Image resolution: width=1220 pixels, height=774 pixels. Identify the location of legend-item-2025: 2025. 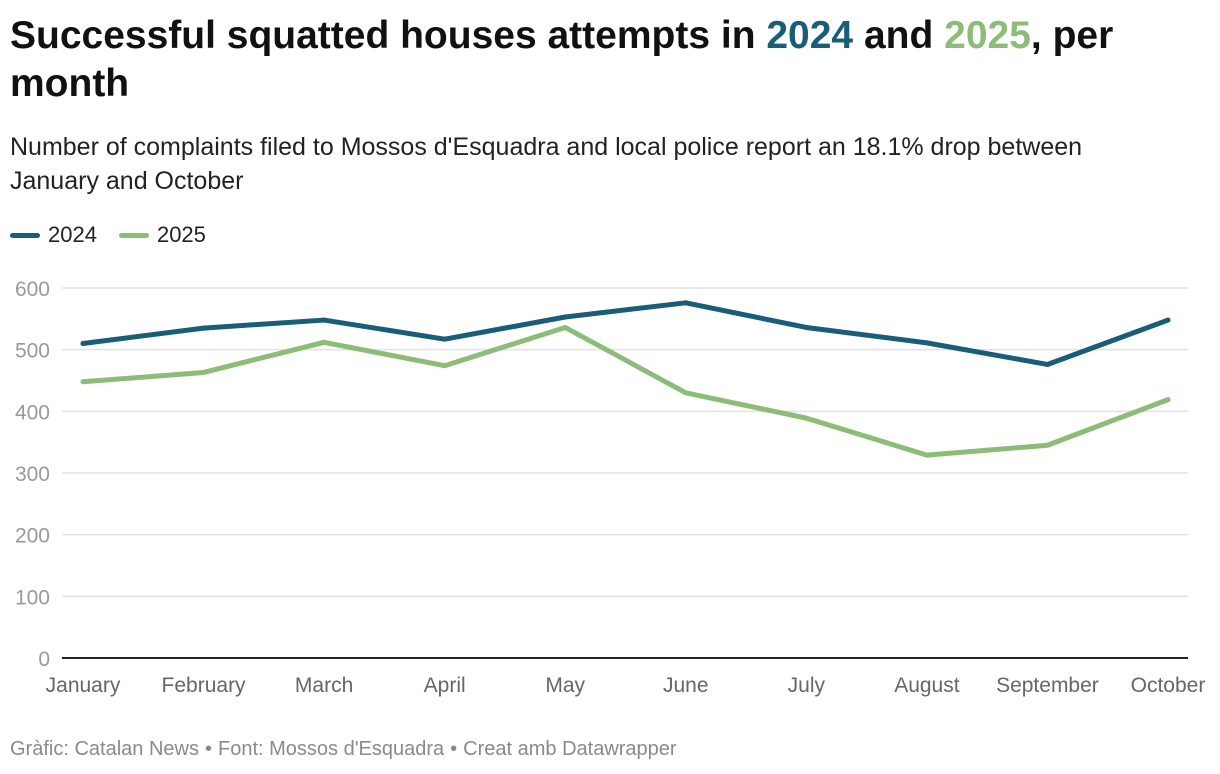
(162, 235).